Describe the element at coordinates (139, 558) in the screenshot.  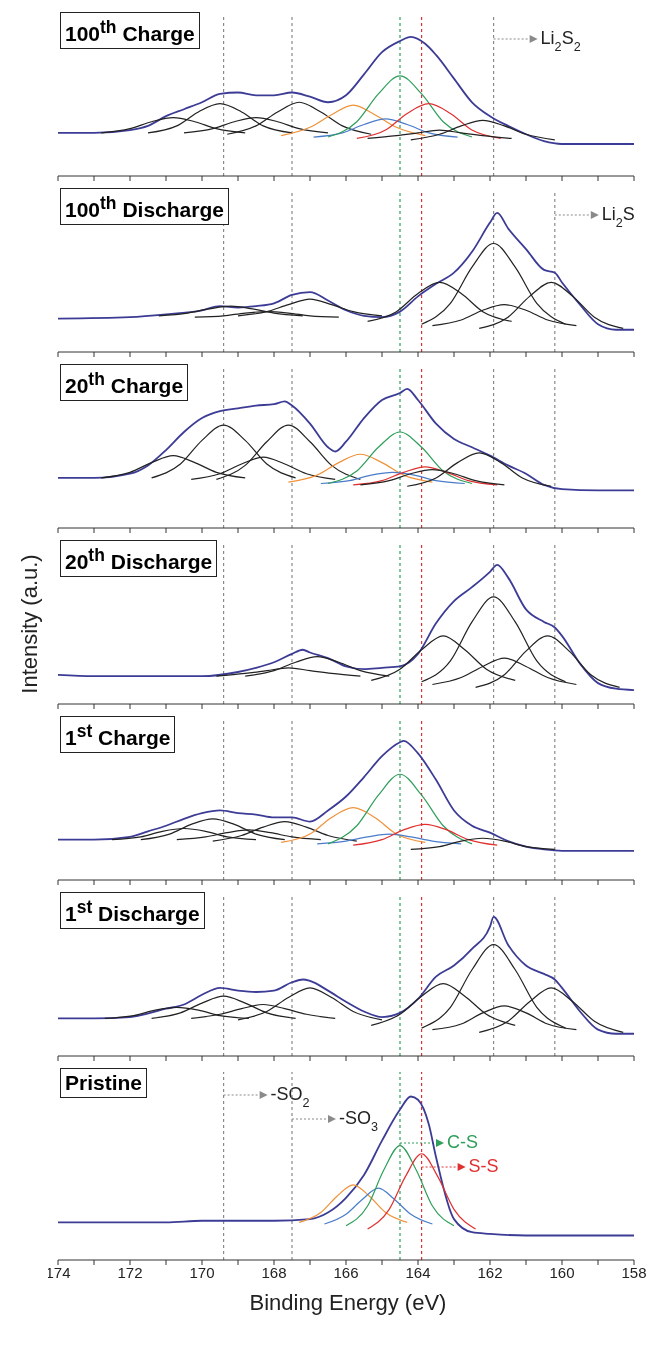
I see `chart-title: 20$^{th}$ Discharge` at that location.